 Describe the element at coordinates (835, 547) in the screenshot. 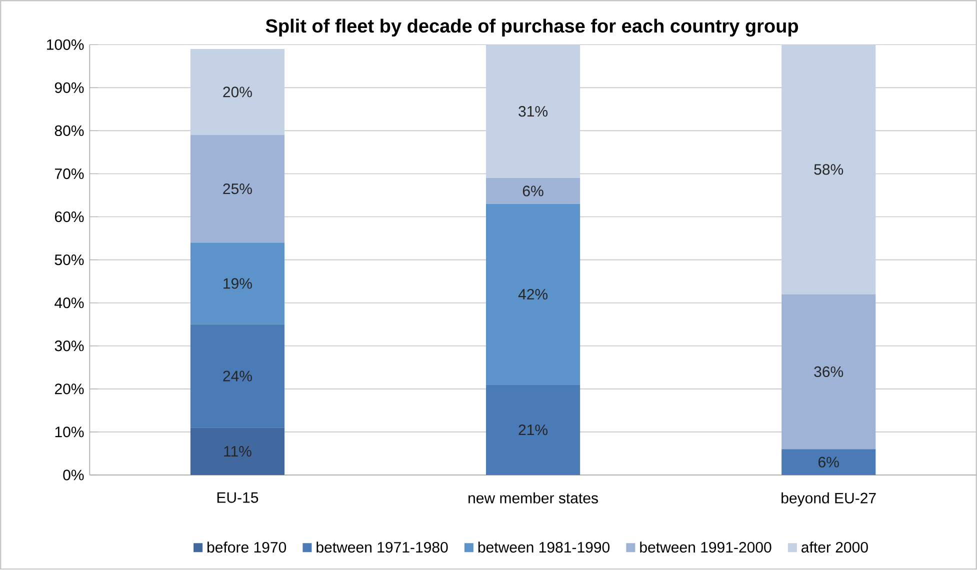

I see `legend-label: after 2000` at that location.